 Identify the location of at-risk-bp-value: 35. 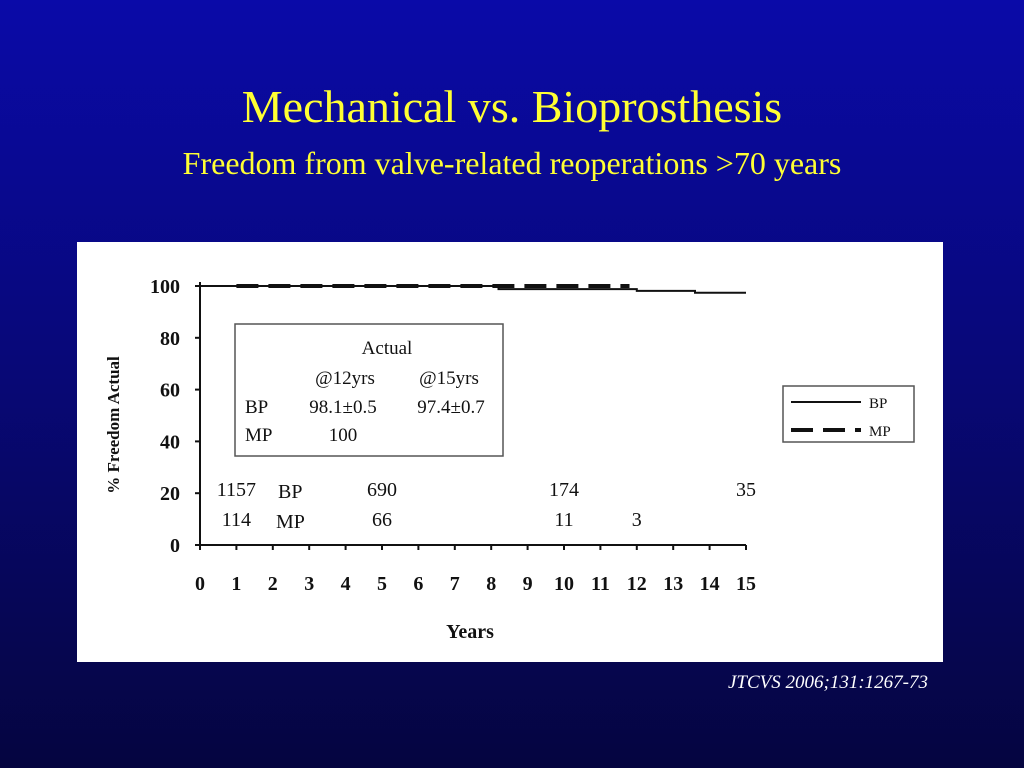
(746, 490).